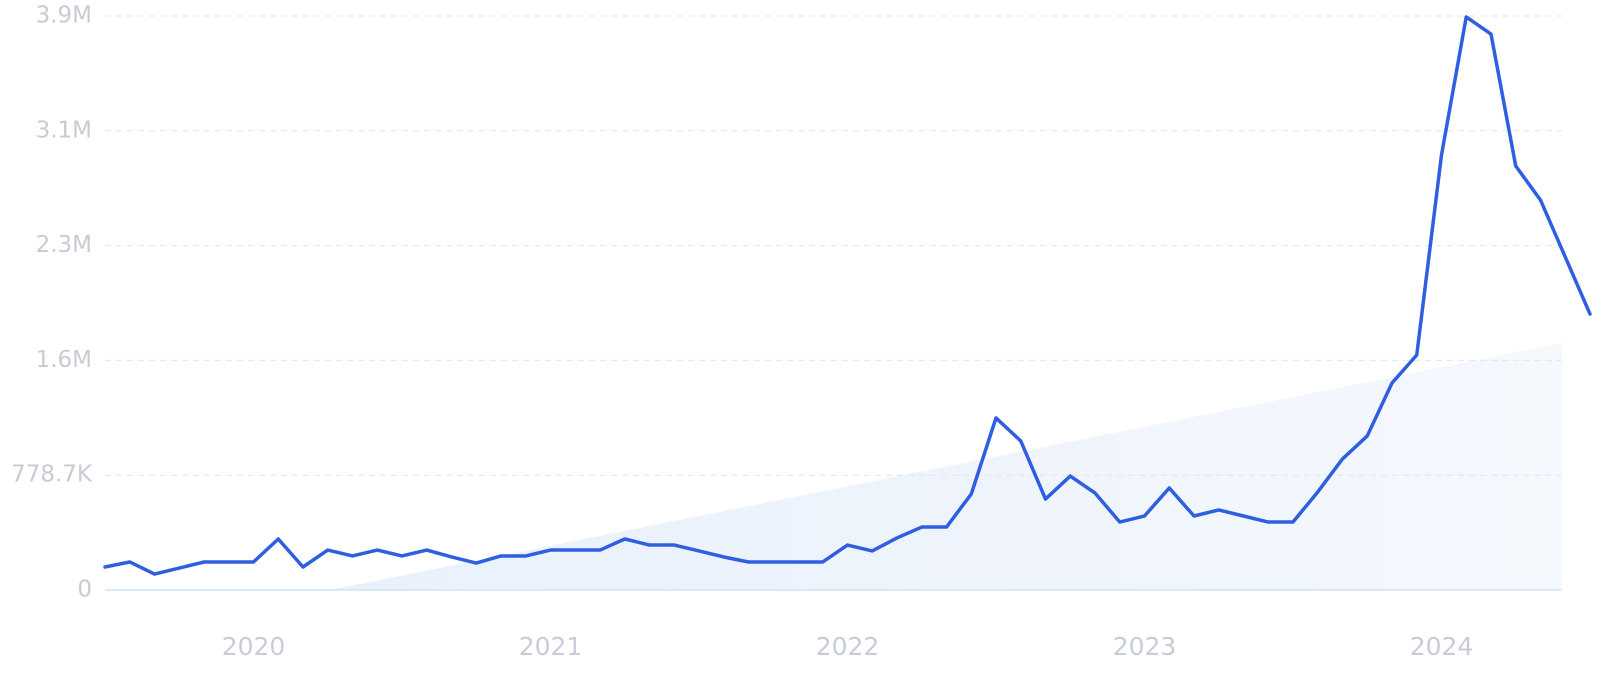  What do you see at coordinates (64, 360) in the screenshot?
I see `y-tick-label: 1.6M` at bounding box center [64, 360].